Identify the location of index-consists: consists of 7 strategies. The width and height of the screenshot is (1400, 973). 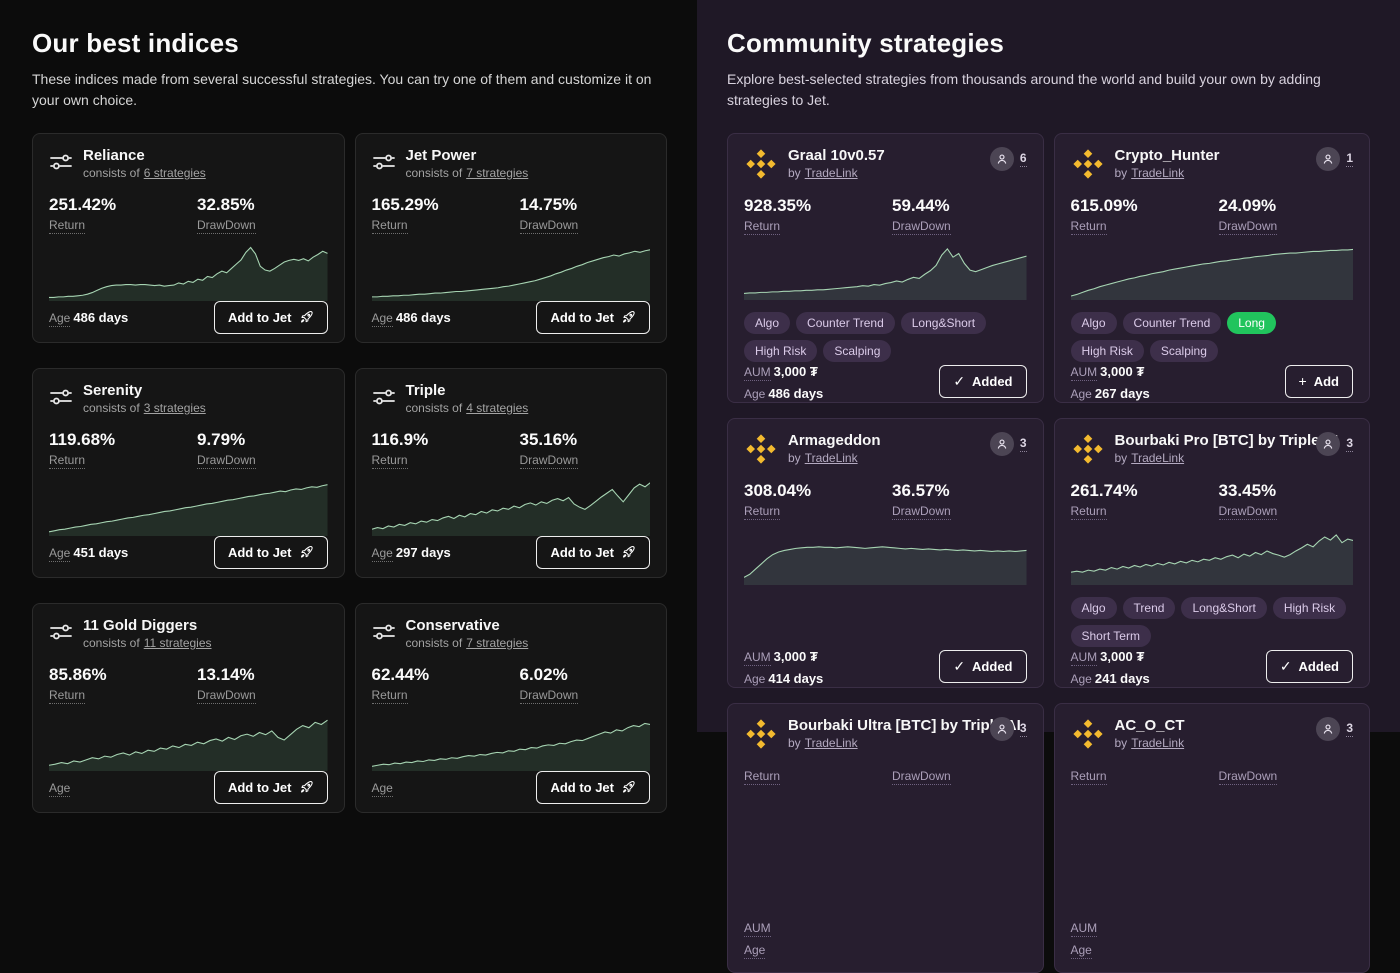
(467, 173).